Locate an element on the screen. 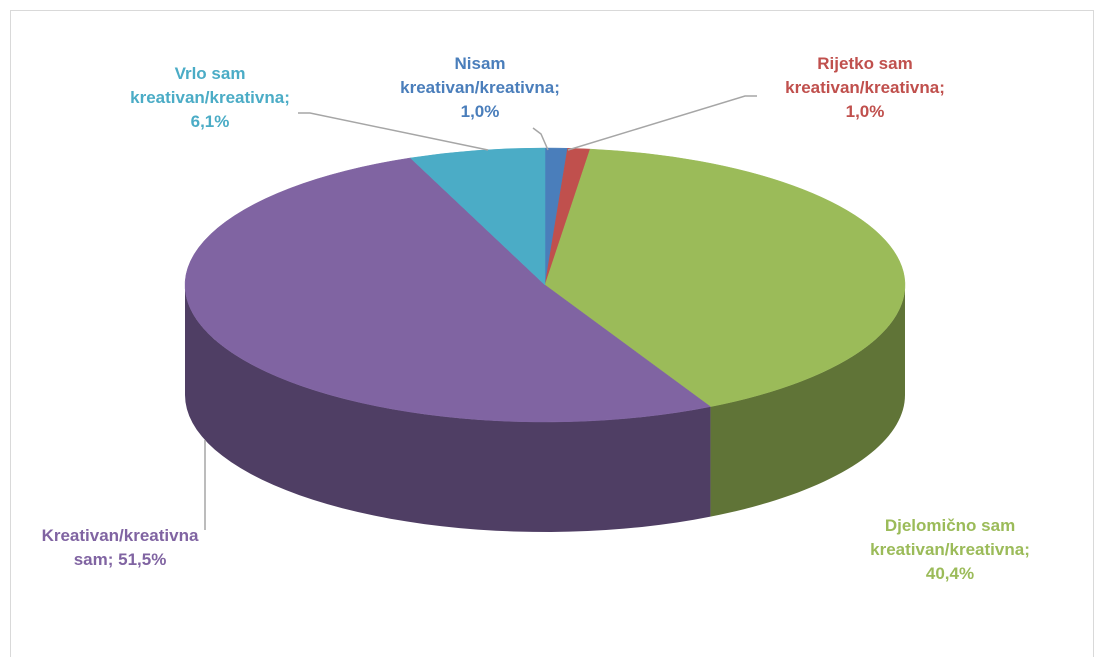 This screenshot has height=657, width=1105. label-category: Djelomično sam kreativan/kreativna is located at coordinates (947, 537).